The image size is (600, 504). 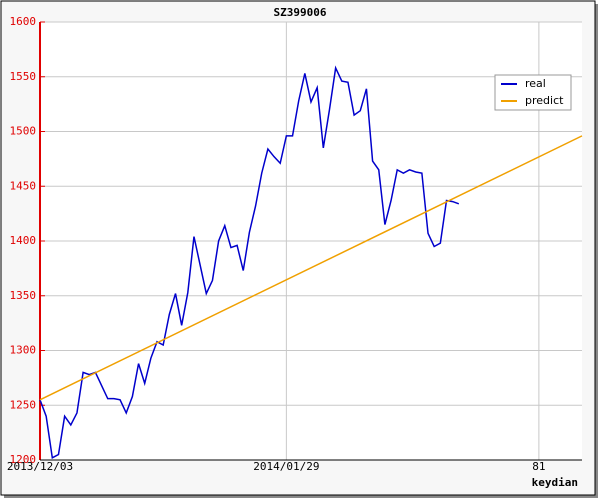 I want to click on y-tick-label: 1350, so click(x=23, y=295).